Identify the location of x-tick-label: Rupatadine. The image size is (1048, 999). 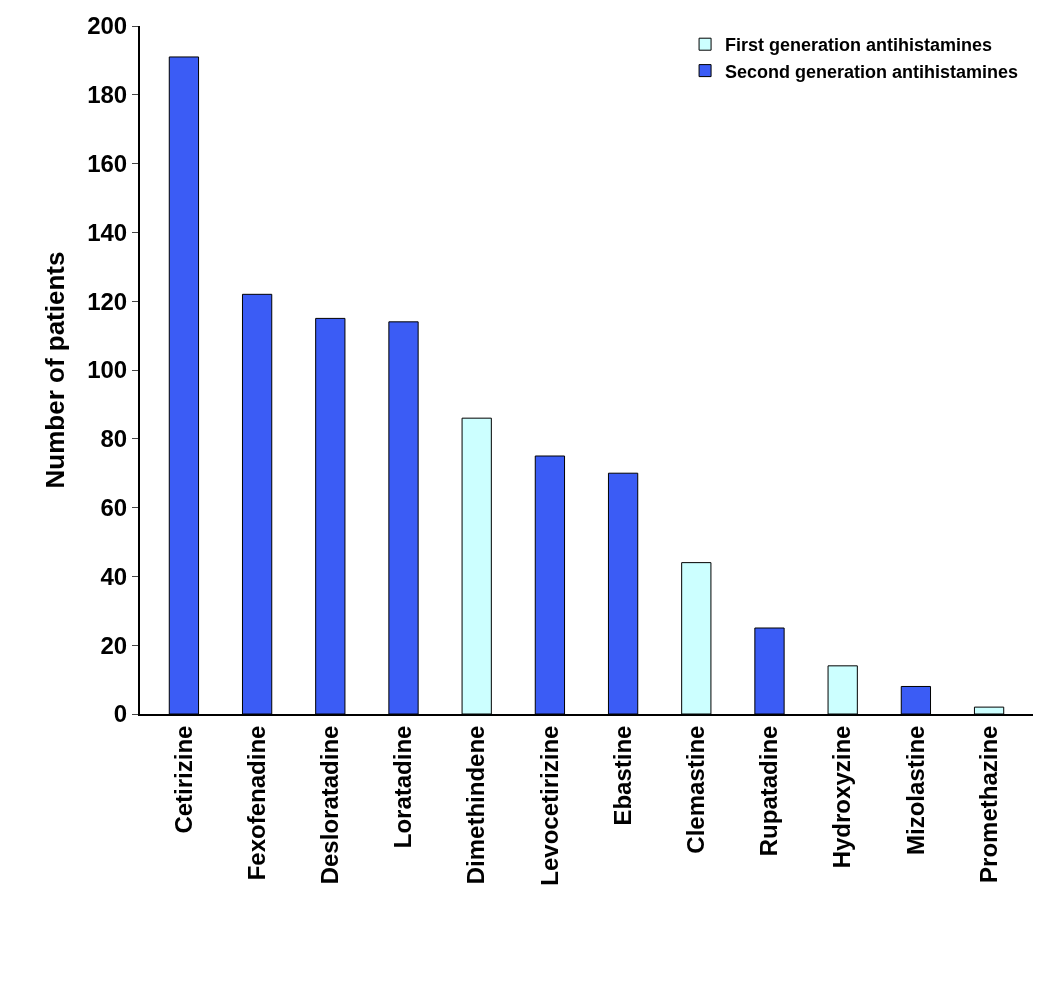
(769, 791).